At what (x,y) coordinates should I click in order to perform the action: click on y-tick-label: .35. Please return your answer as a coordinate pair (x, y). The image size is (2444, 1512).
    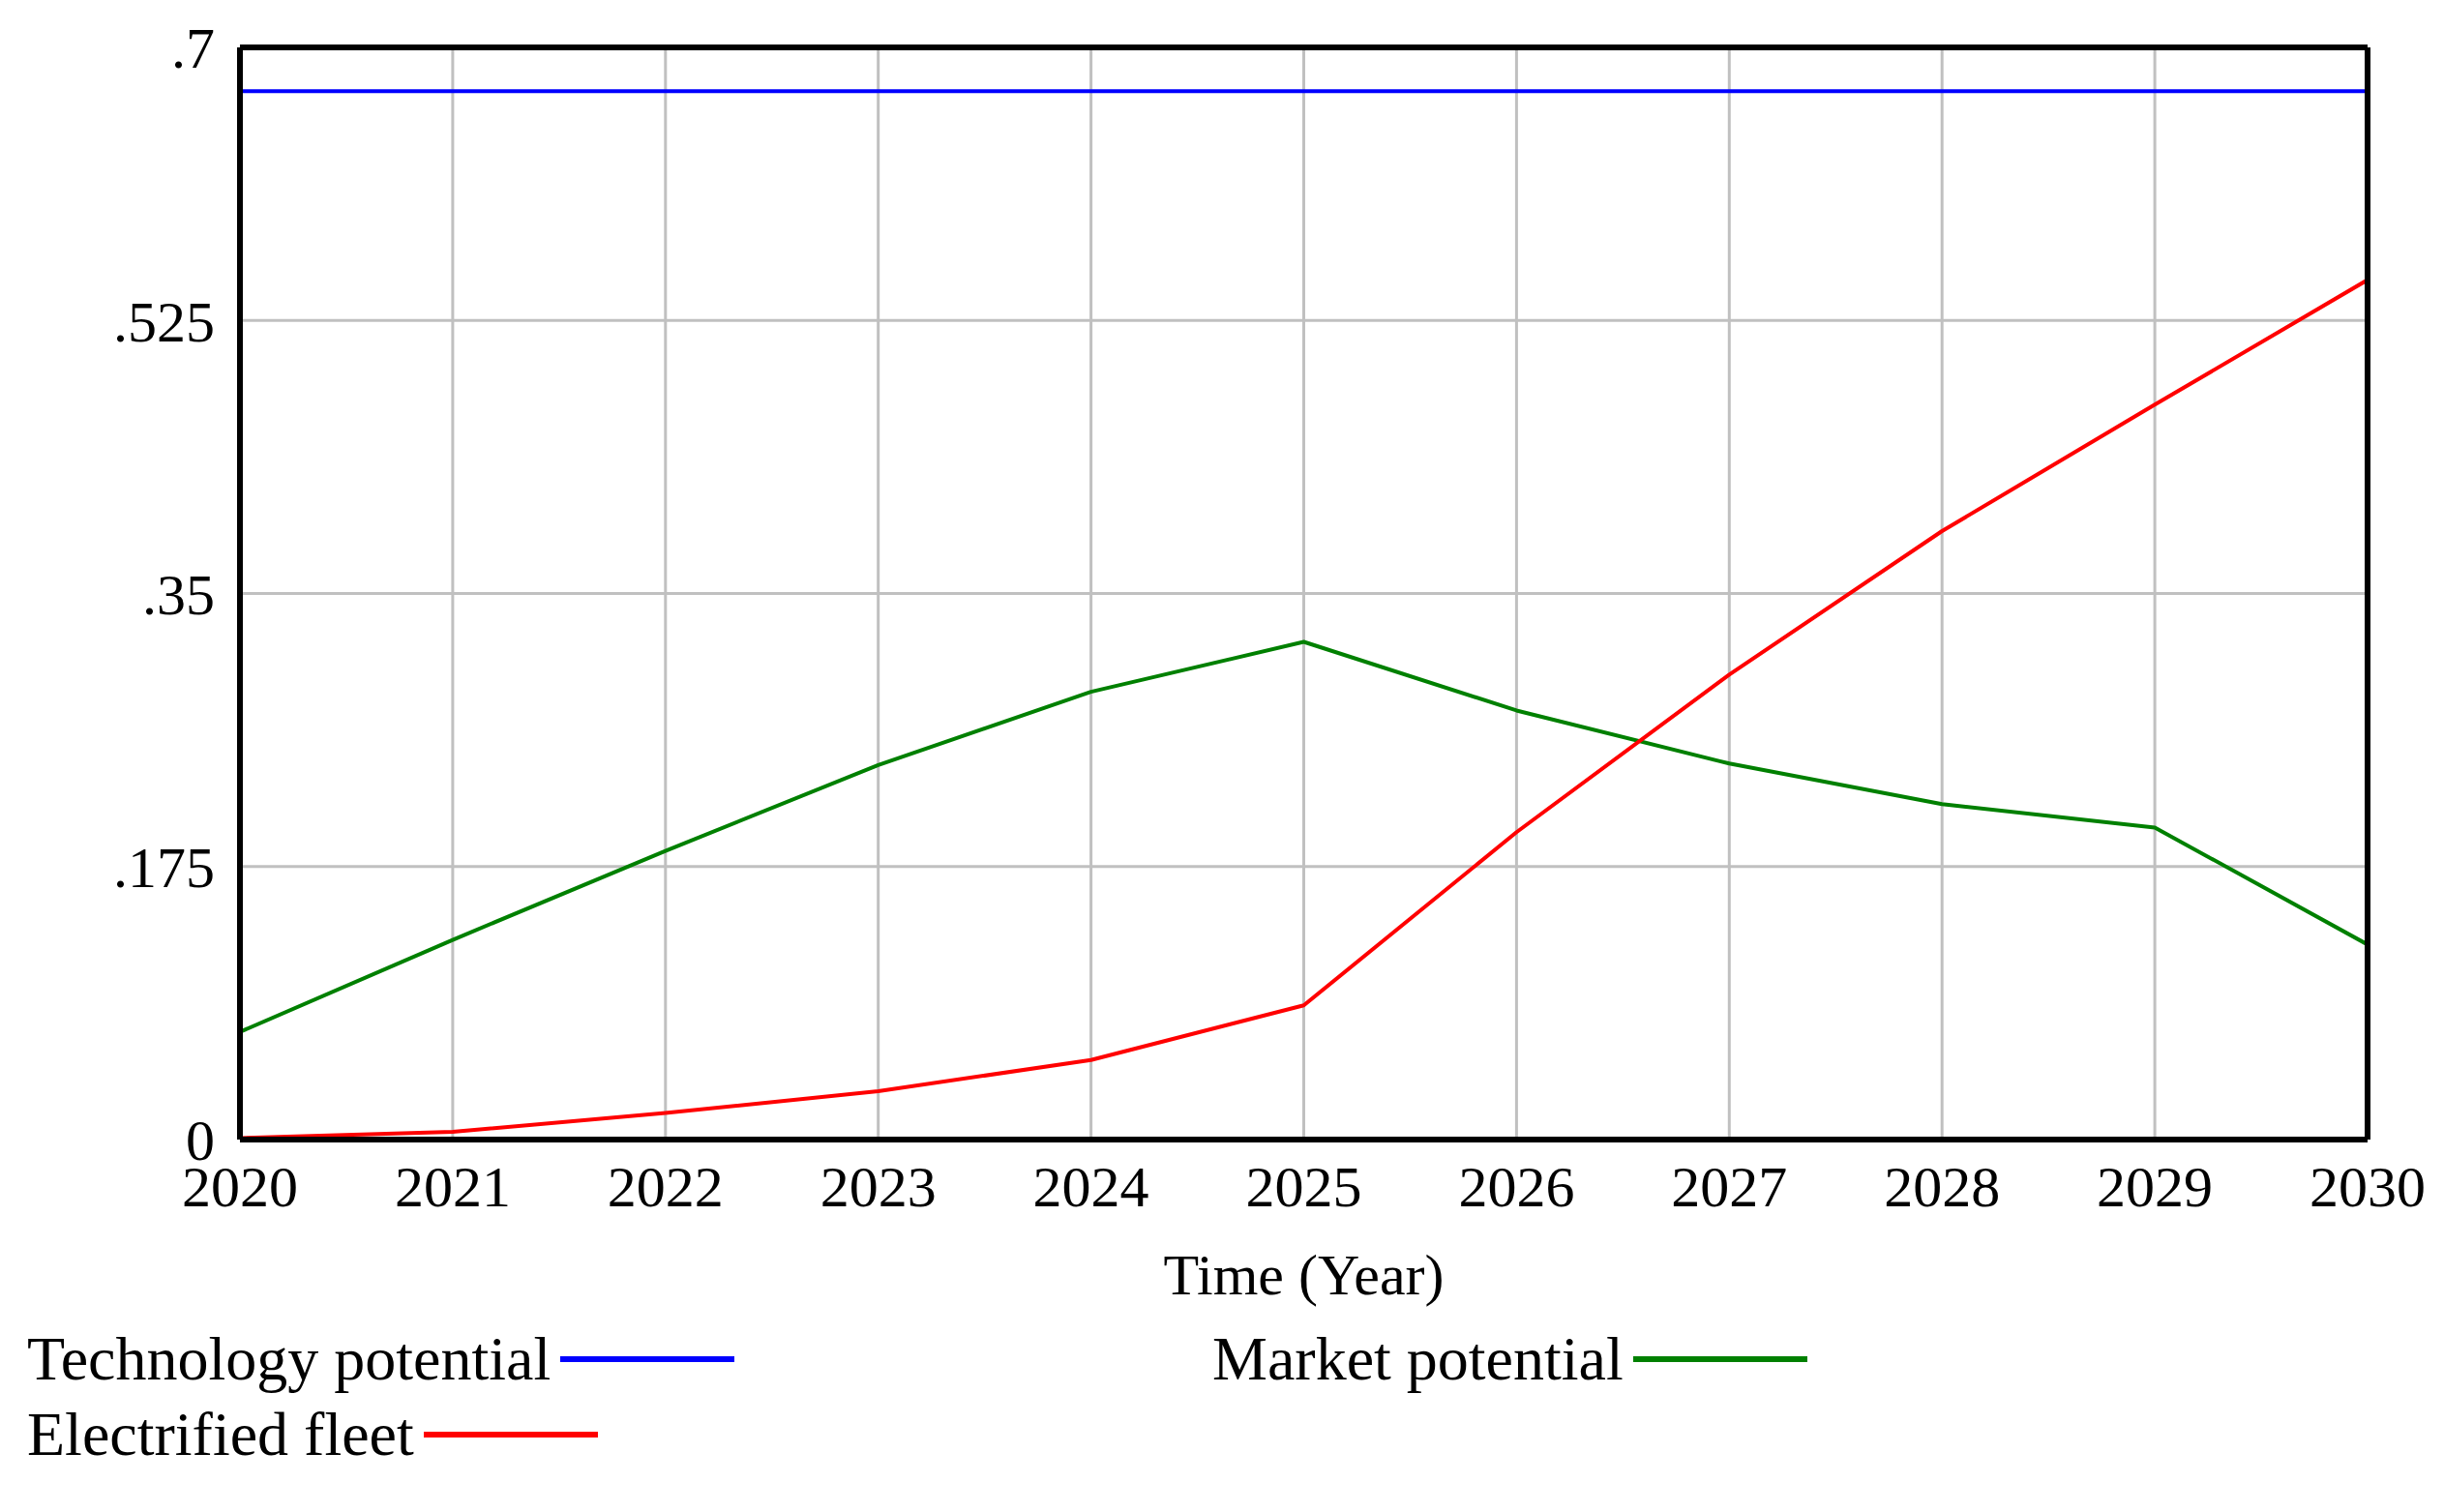
    Looking at the image, I should click on (178, 594).